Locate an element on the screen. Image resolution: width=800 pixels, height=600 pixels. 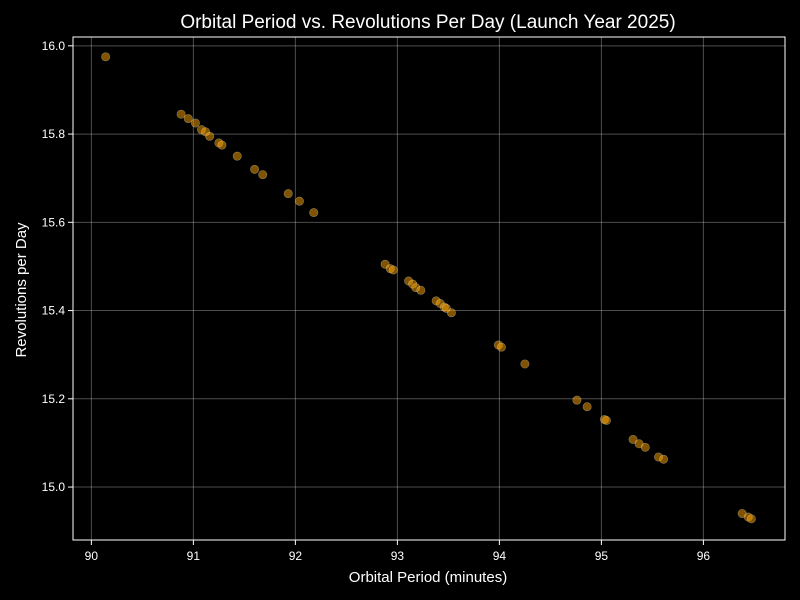
y-tick-label: 15.0 is located at coordinates (54, 487).